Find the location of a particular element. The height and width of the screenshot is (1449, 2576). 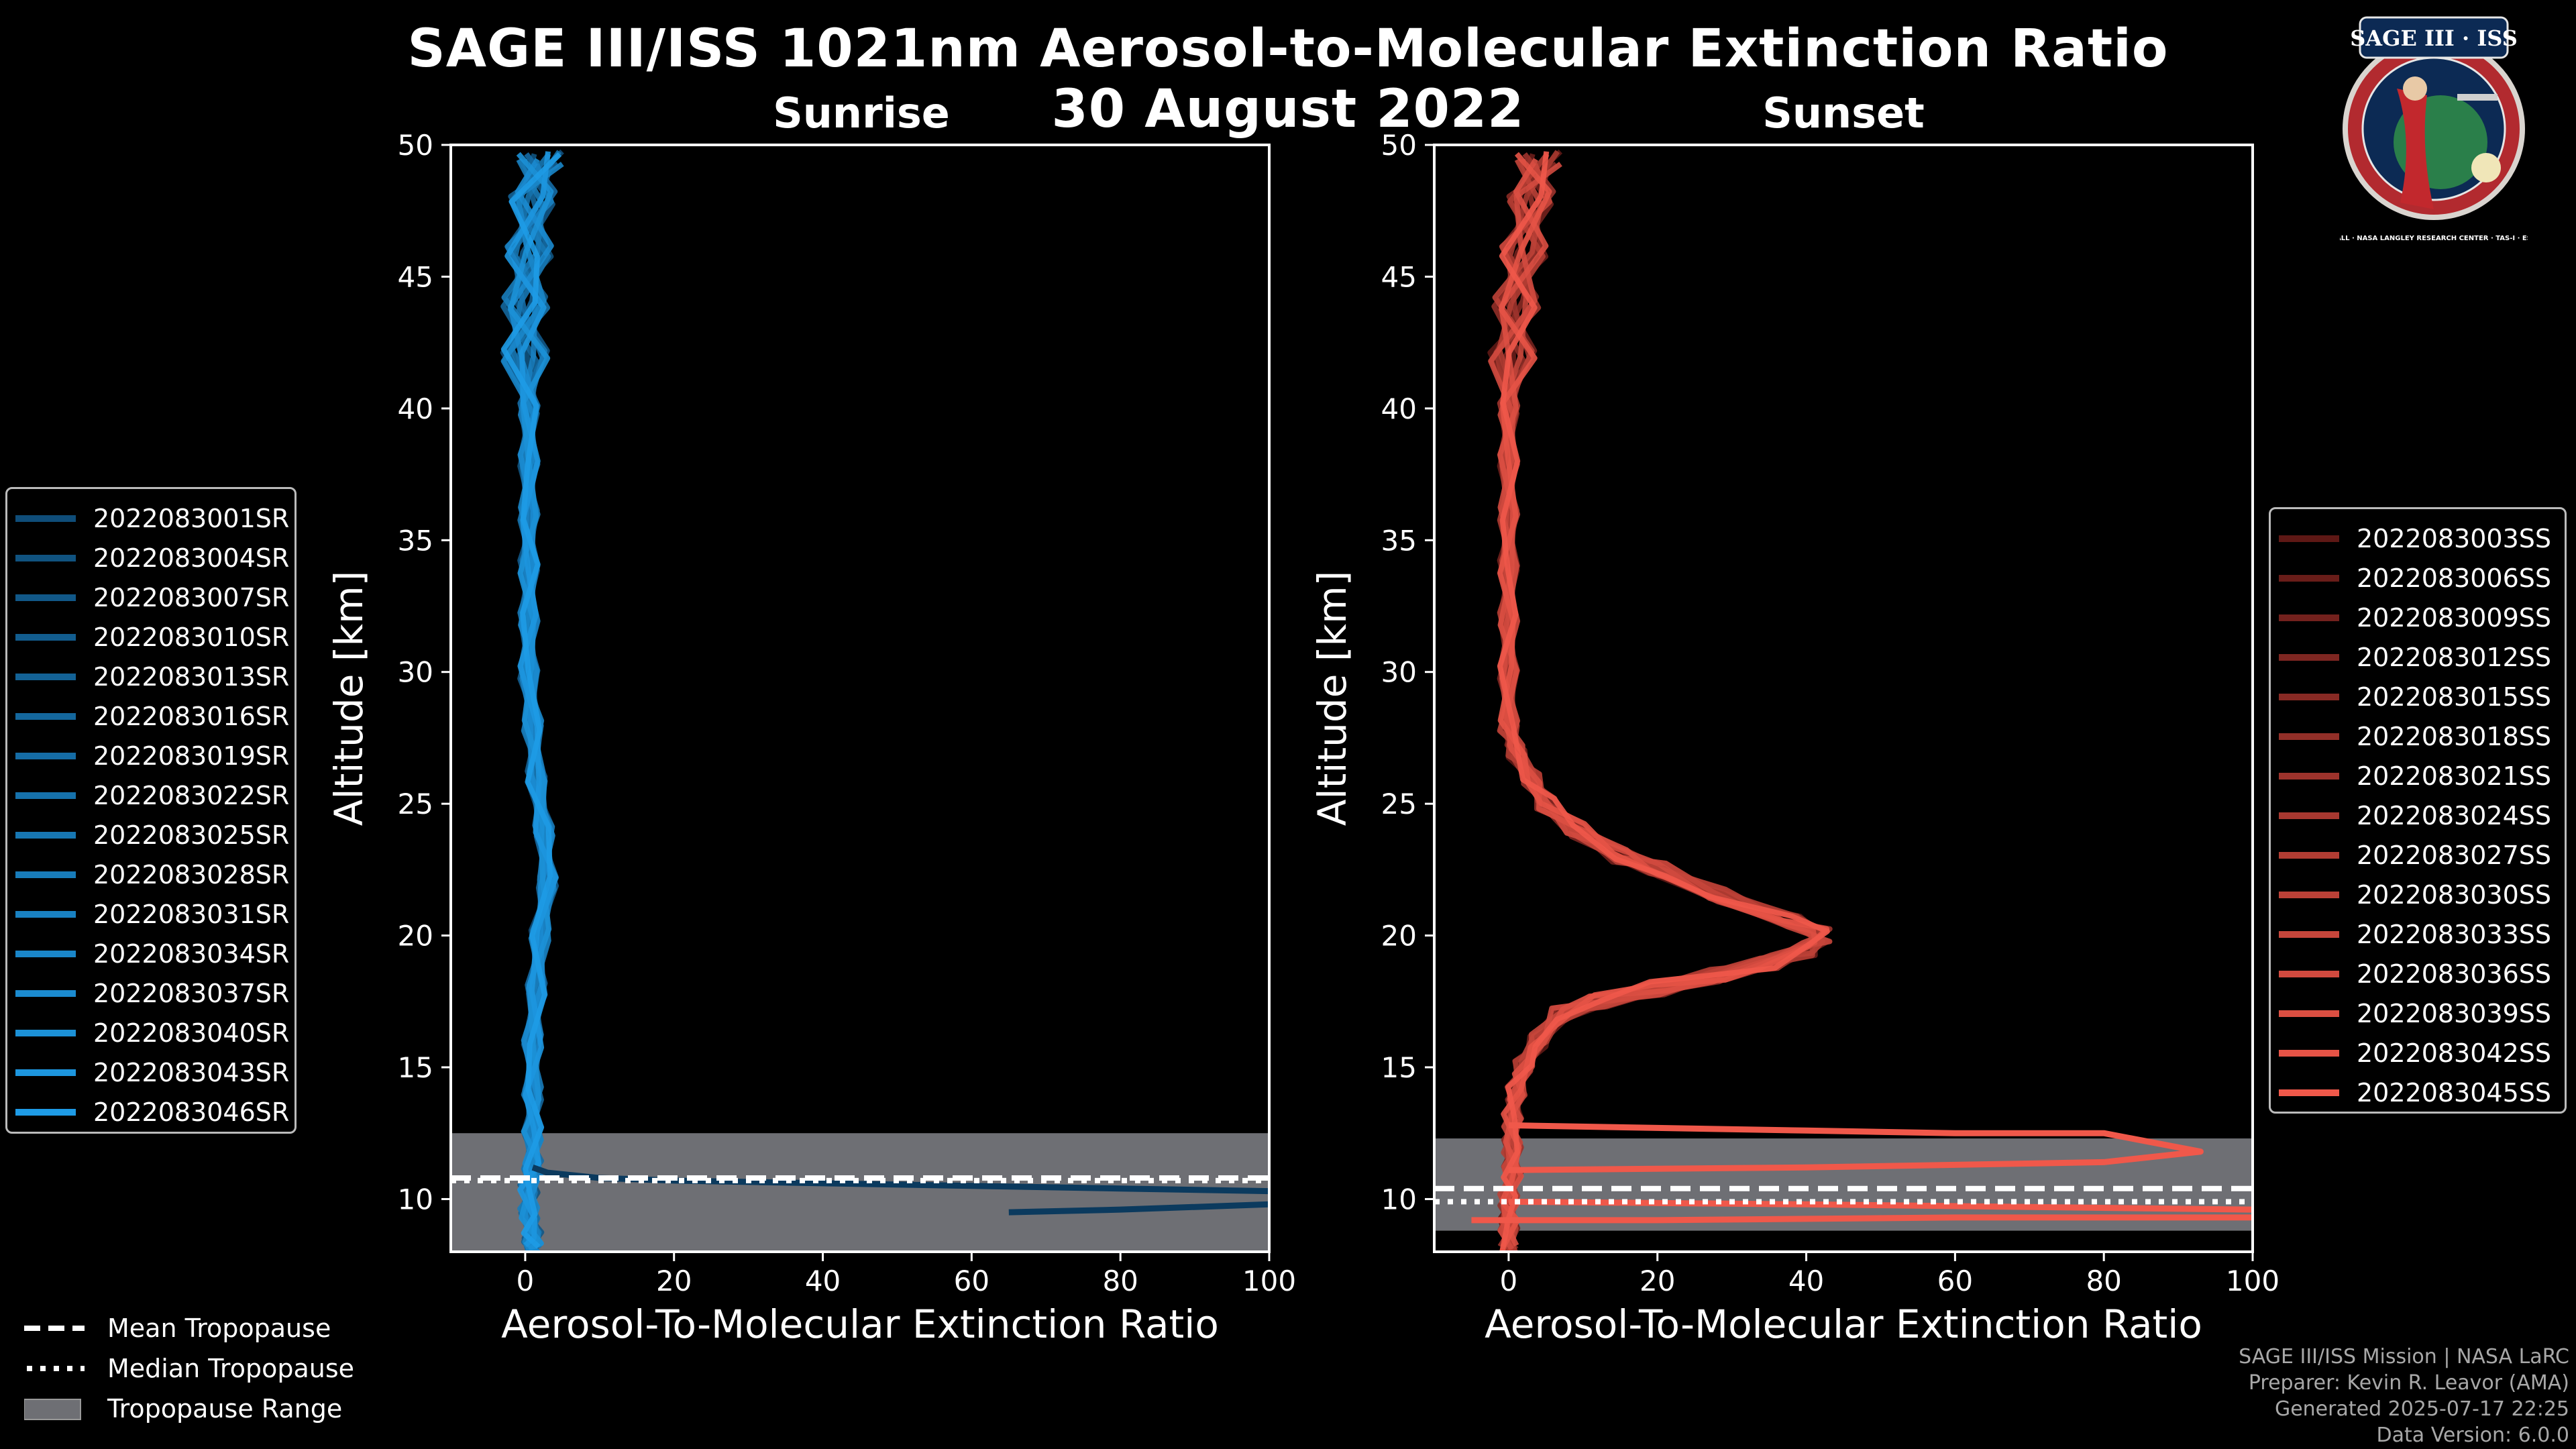

sunset-legend-entry-2022083021SS: 2022083021SS is located at coordinates (2411, 776).